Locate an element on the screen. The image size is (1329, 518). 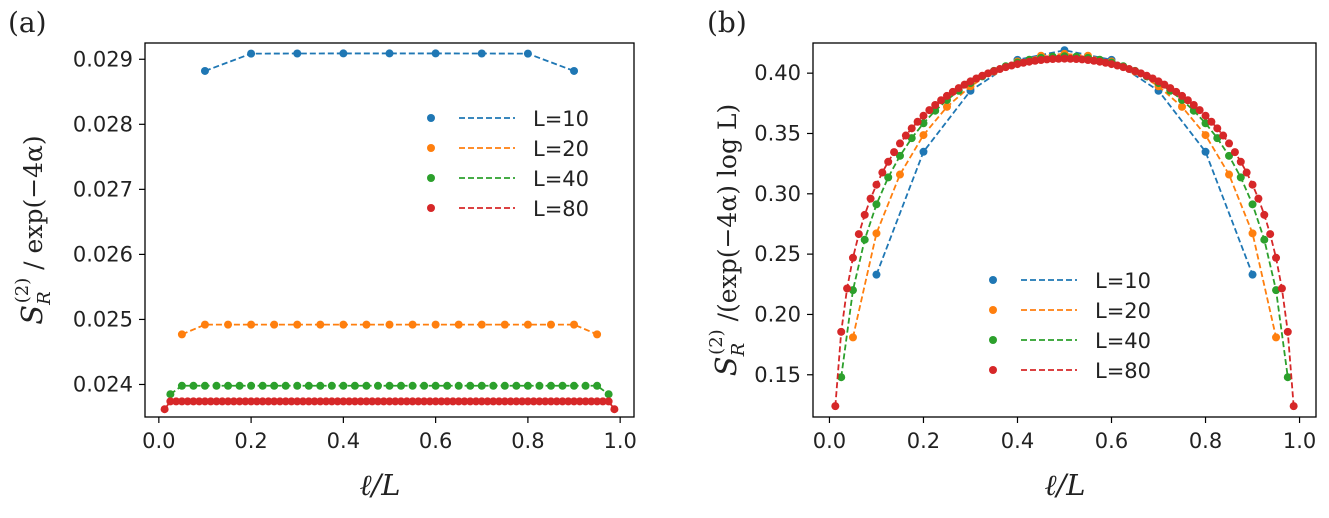
panel-a-series-L40 is located at coordinates (389, 390).